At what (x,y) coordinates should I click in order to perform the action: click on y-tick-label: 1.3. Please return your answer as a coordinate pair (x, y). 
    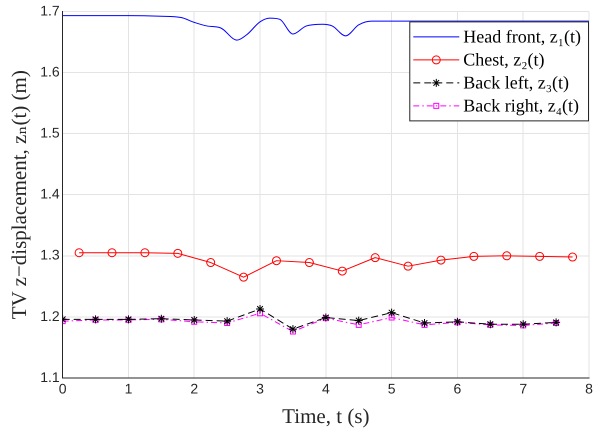
    Looking at the image, I should click on (50, 254).